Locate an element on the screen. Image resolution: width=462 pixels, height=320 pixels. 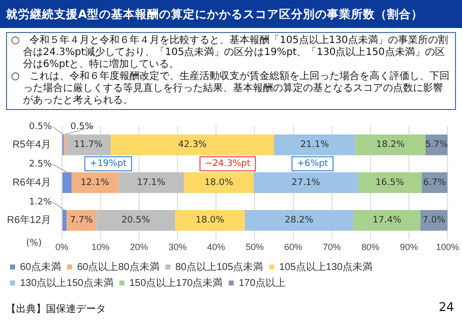
x-tick-label: 50% is located at coordinates (255, 247).